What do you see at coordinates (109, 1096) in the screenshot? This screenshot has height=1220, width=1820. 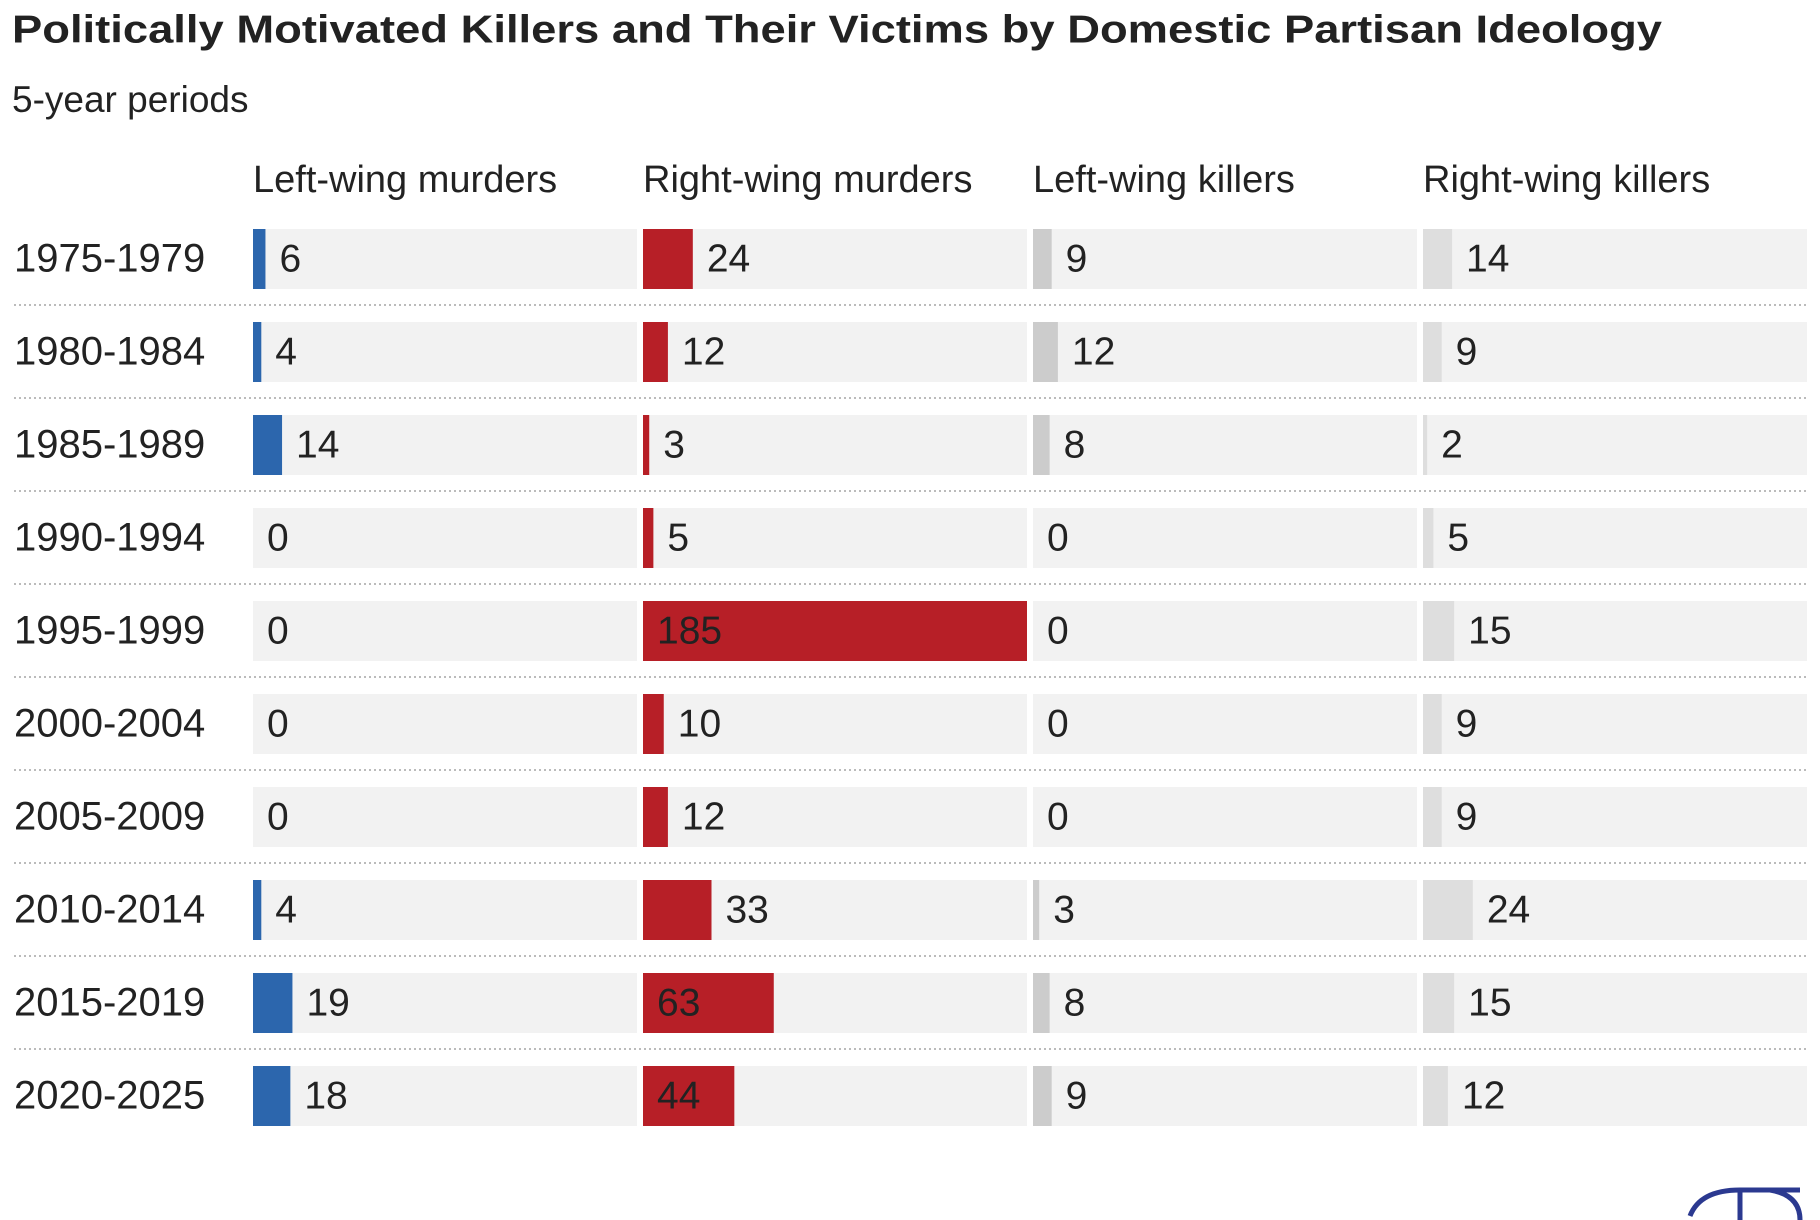 I see `row-label: 2020-2025` at bounding box center [109, 1096].